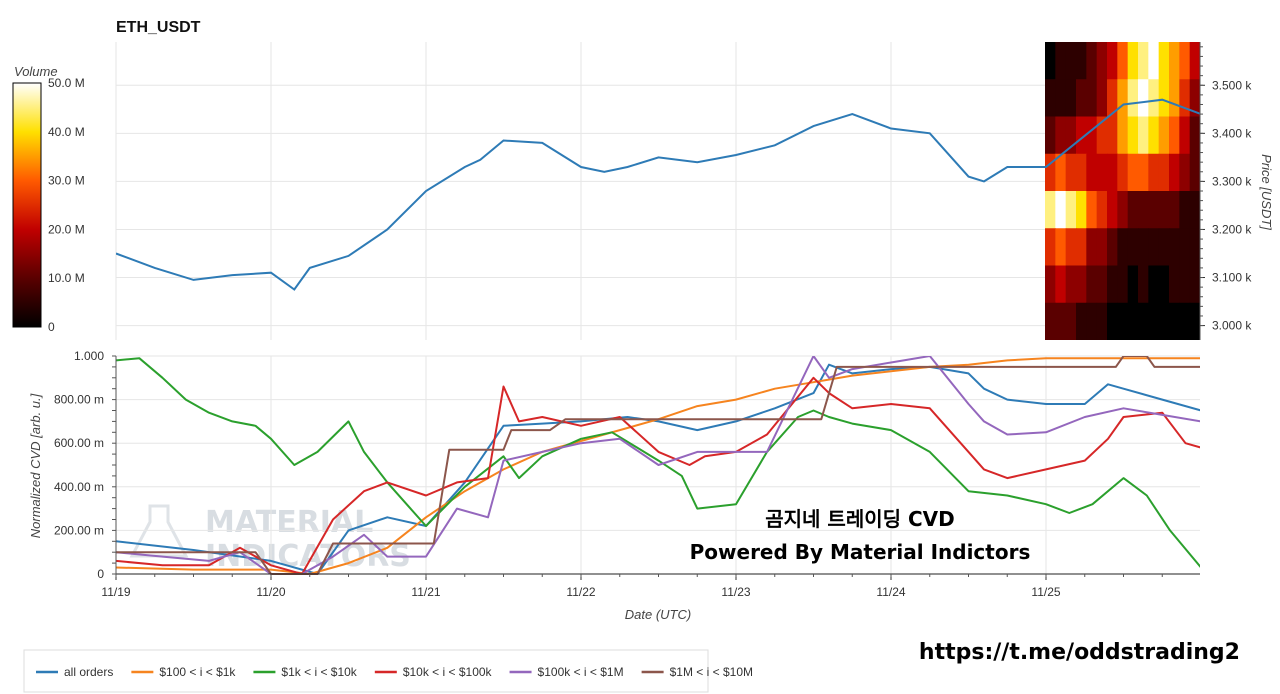 This screenshot has width=1280, height=694. What do you see at coordinates (658, 614) in the screenshot?
I see `cvd-x-axis-label: Date (UTC)` at bounding box center [658, 614].